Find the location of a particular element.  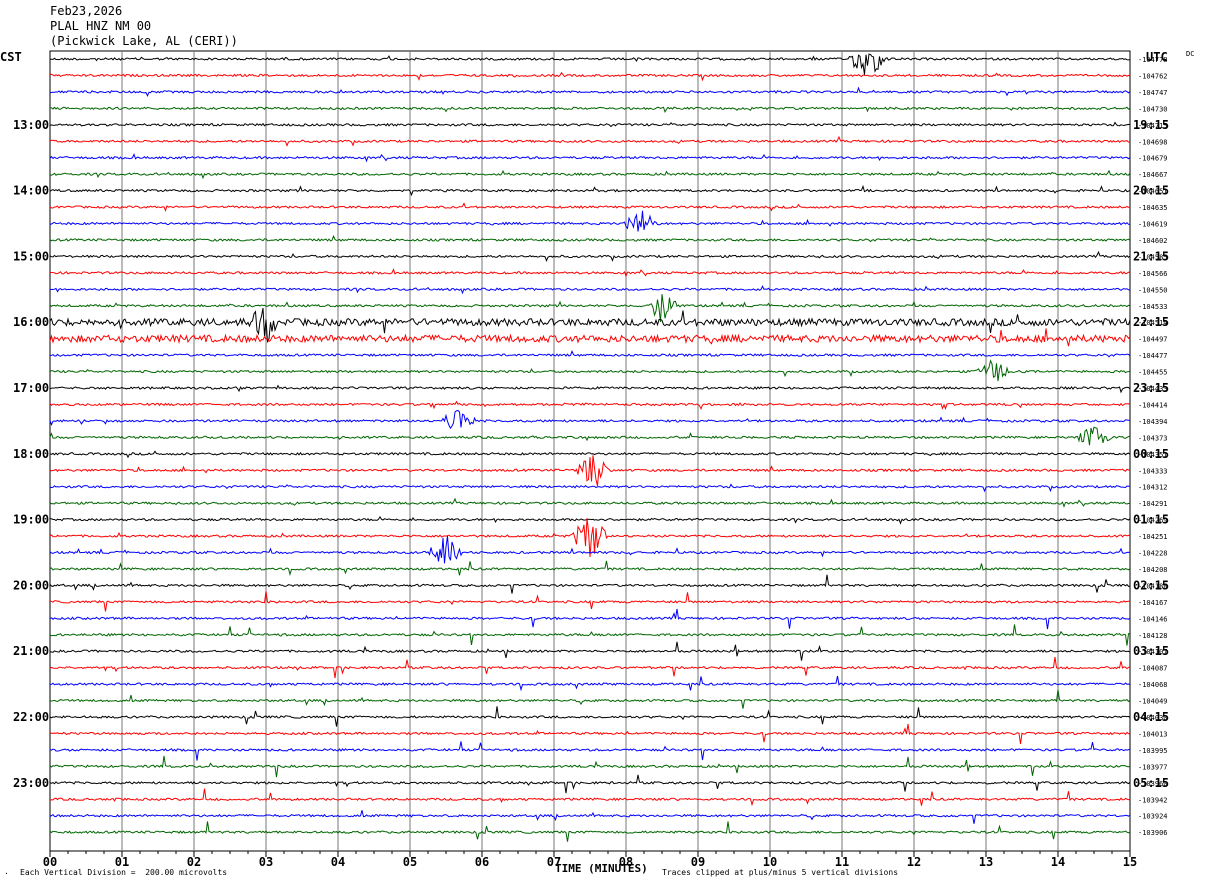

dc-offset-label: -104698 is located at coordinates (1153, 142).